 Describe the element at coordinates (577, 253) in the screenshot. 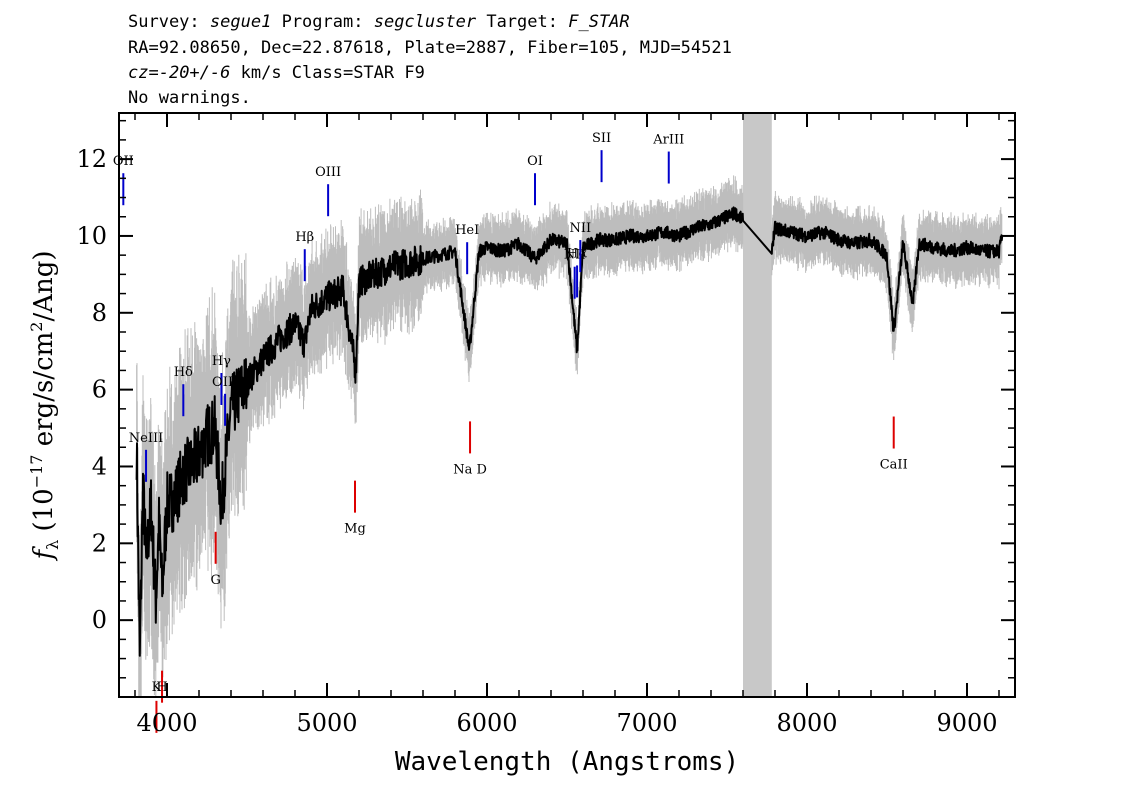

I see `emission-line-label: Hα` at that location.